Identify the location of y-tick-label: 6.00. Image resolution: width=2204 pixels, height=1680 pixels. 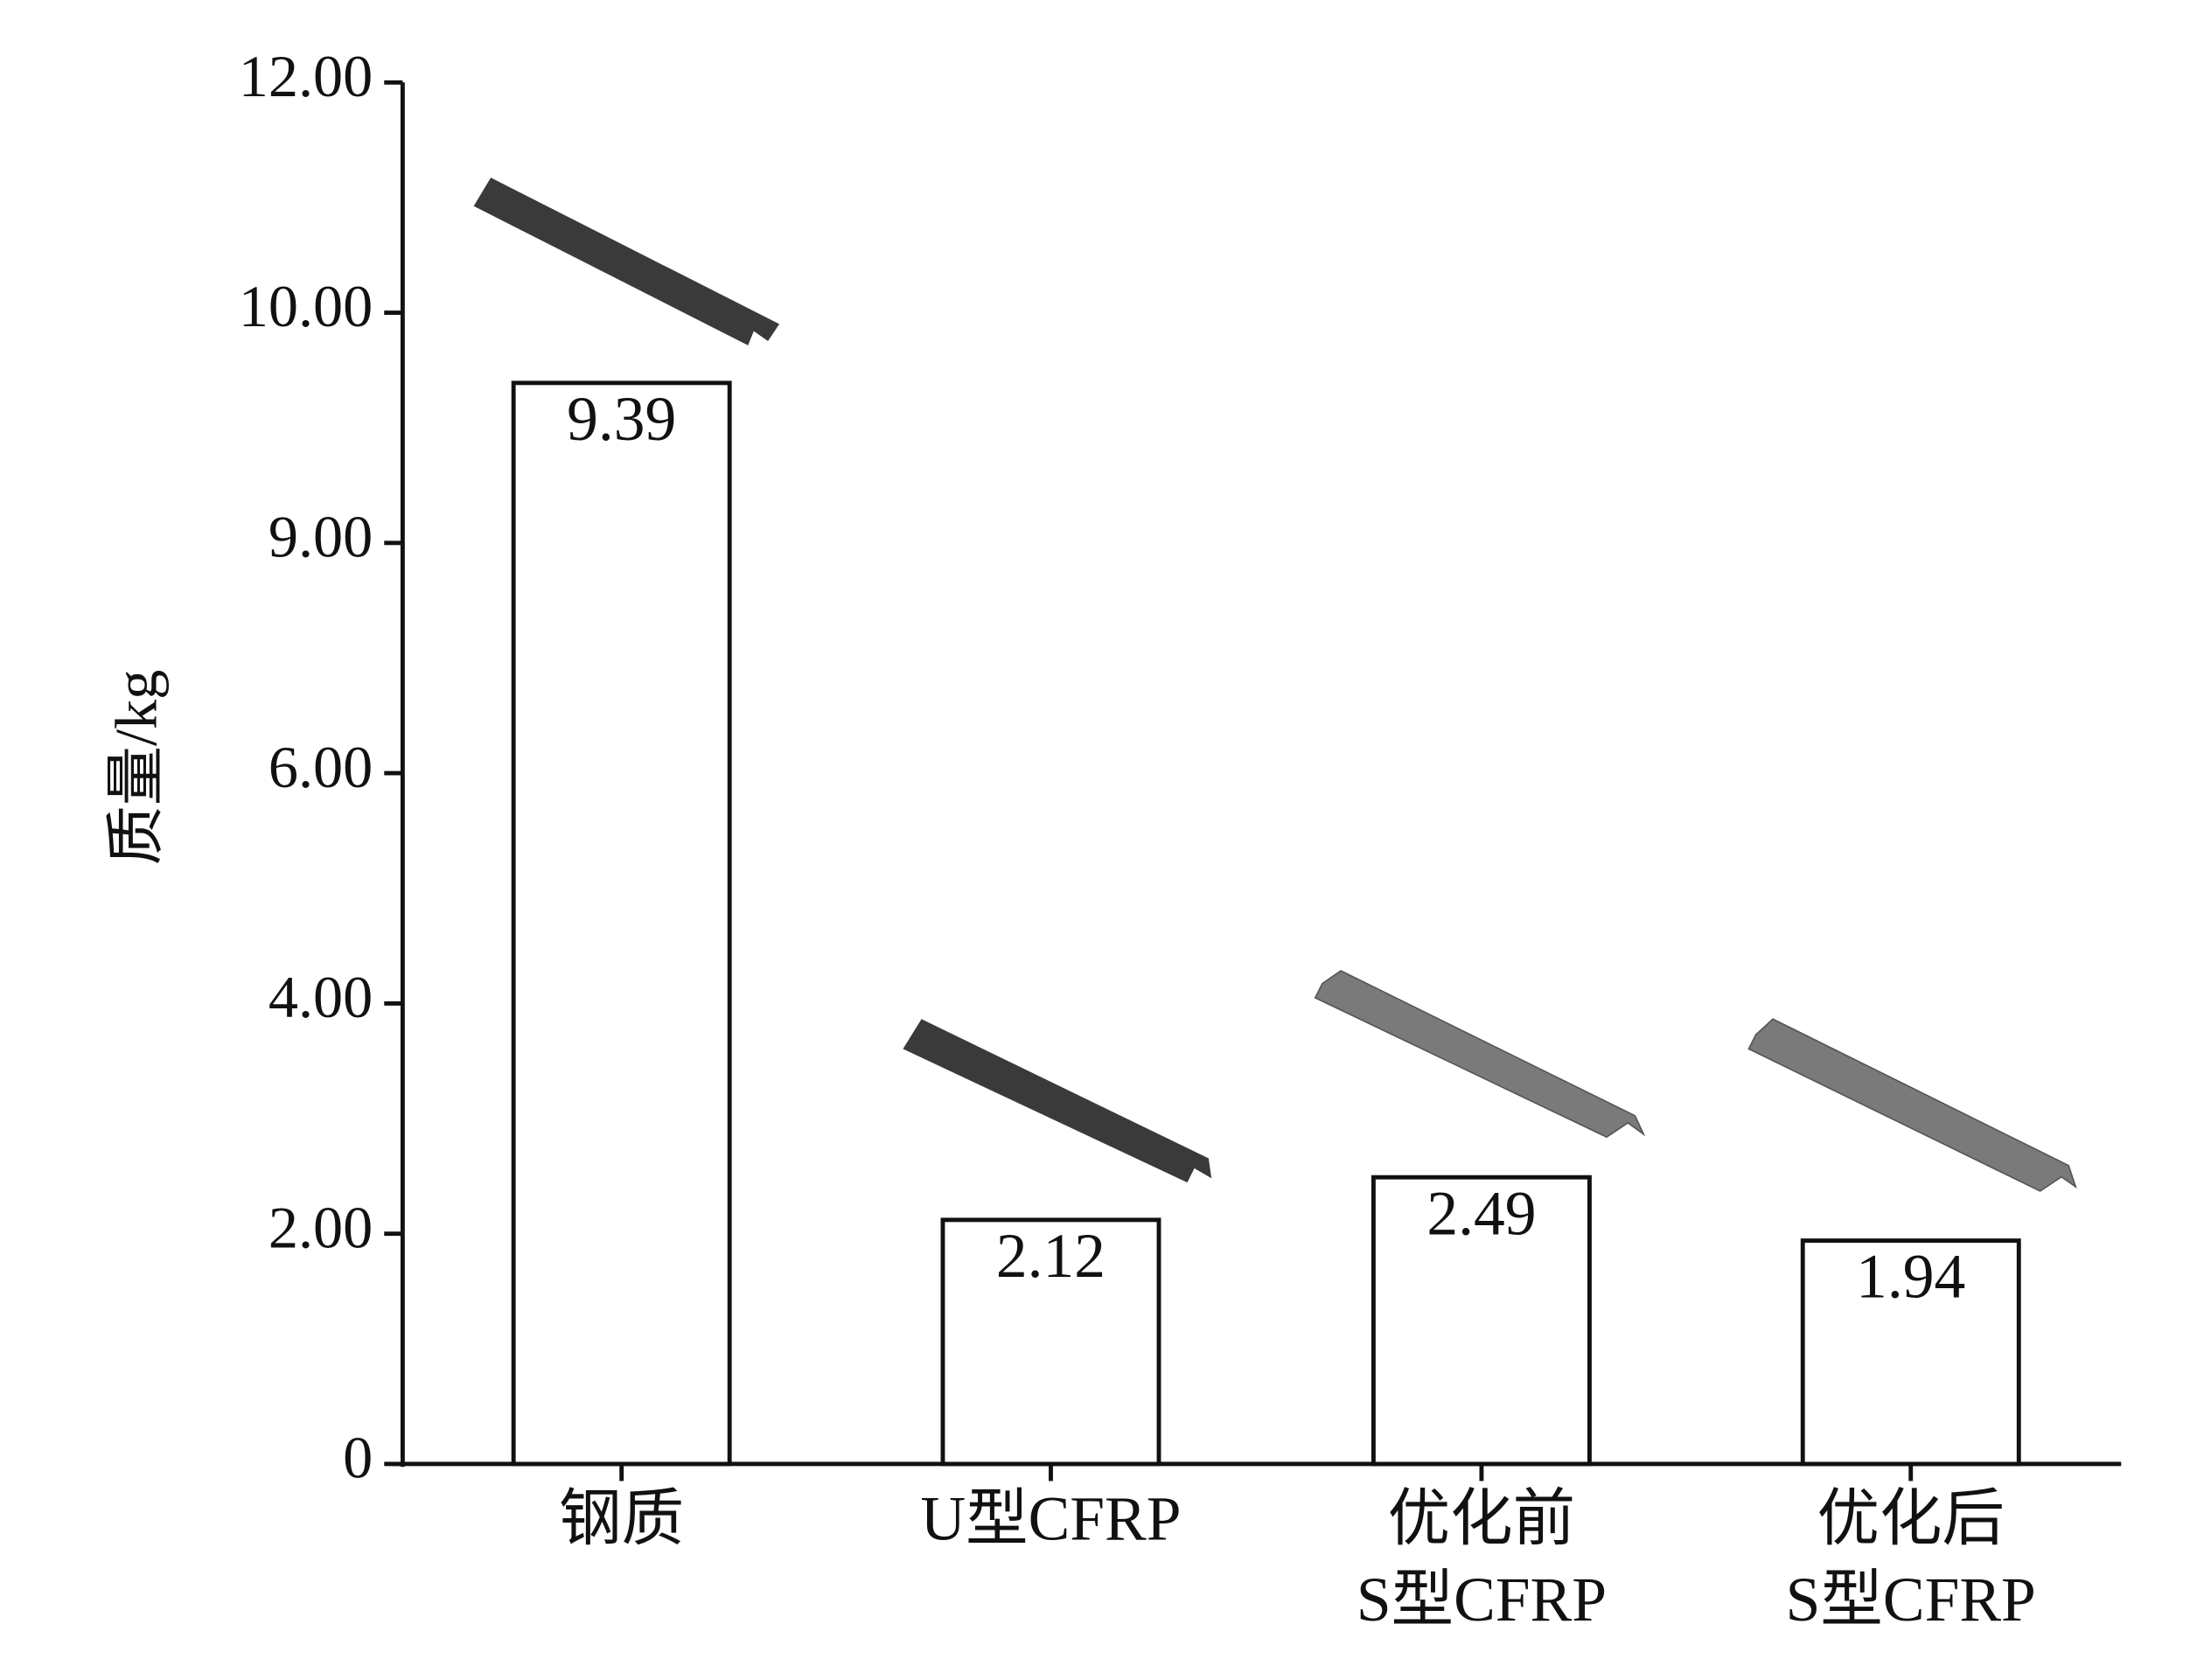
(321, 767).